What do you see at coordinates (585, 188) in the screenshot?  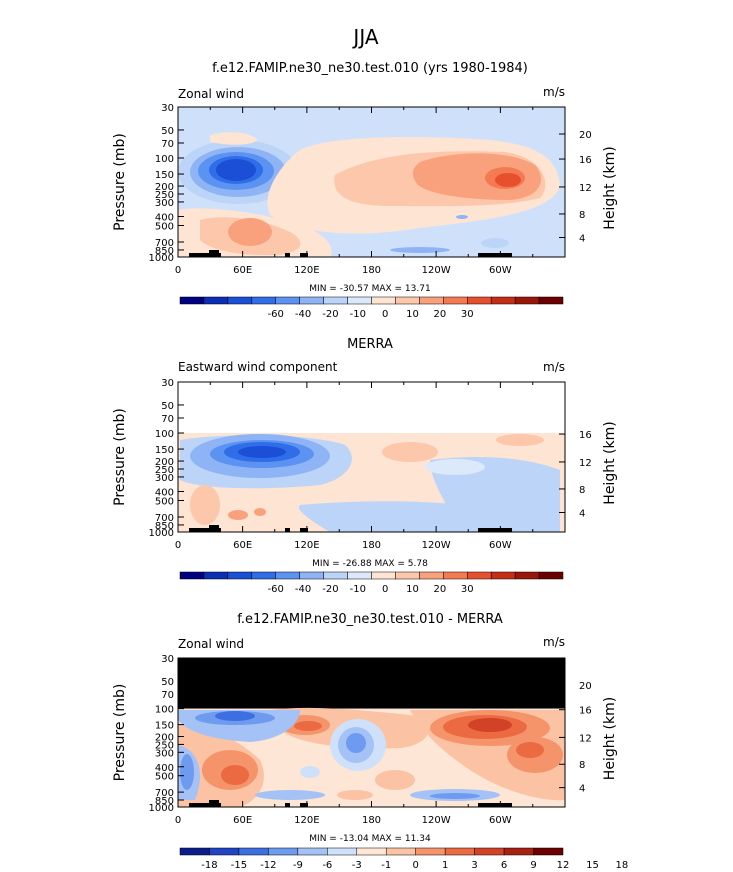 I see `y2-tick-label: 12` at bounding box center [585, 188].